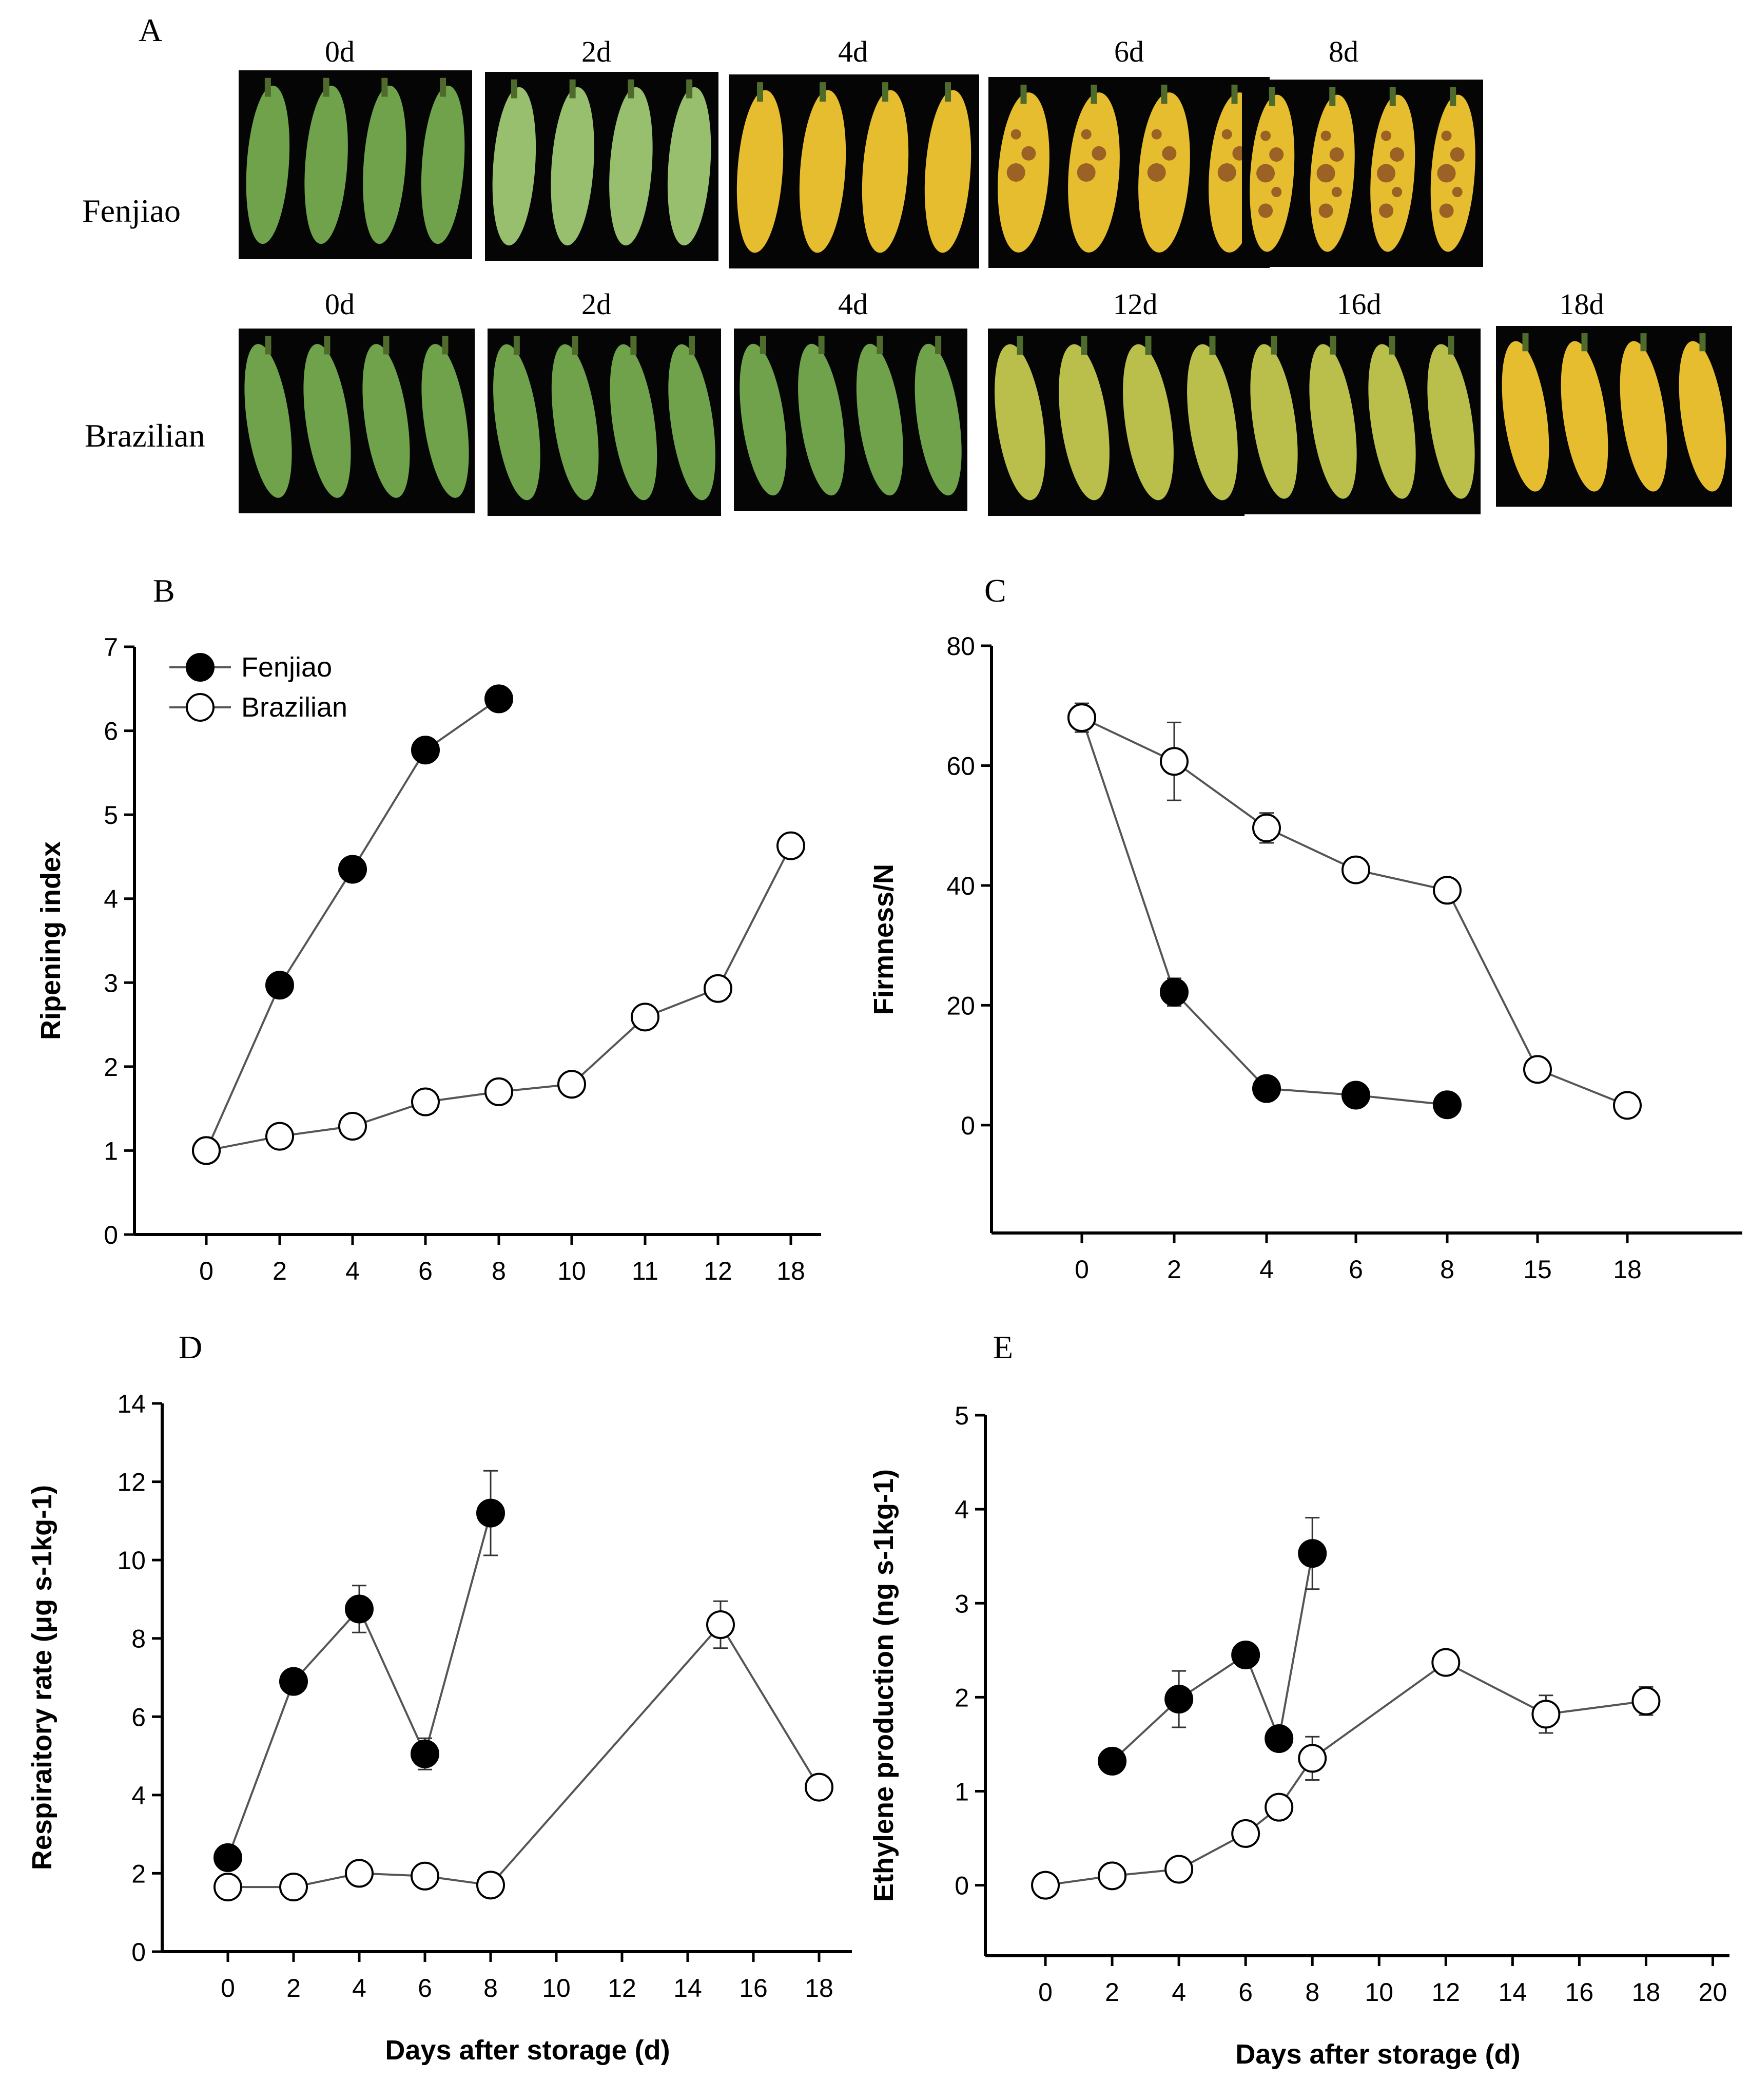 The width and height of the screenshot is (1750, 2100). Describe the element at coordinates (1713, 1992) in the screenshot. I see `x-tick-label: 20` at that location.